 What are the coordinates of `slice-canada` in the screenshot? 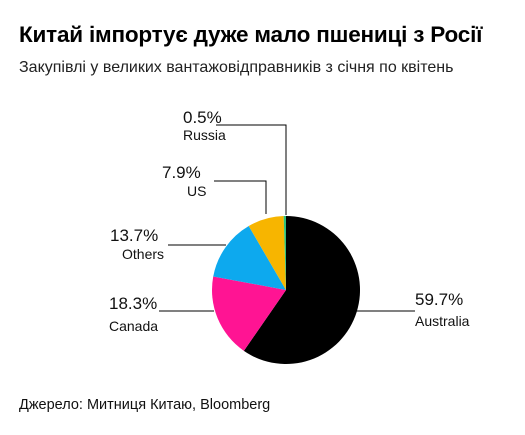 It's located at (248, 313).